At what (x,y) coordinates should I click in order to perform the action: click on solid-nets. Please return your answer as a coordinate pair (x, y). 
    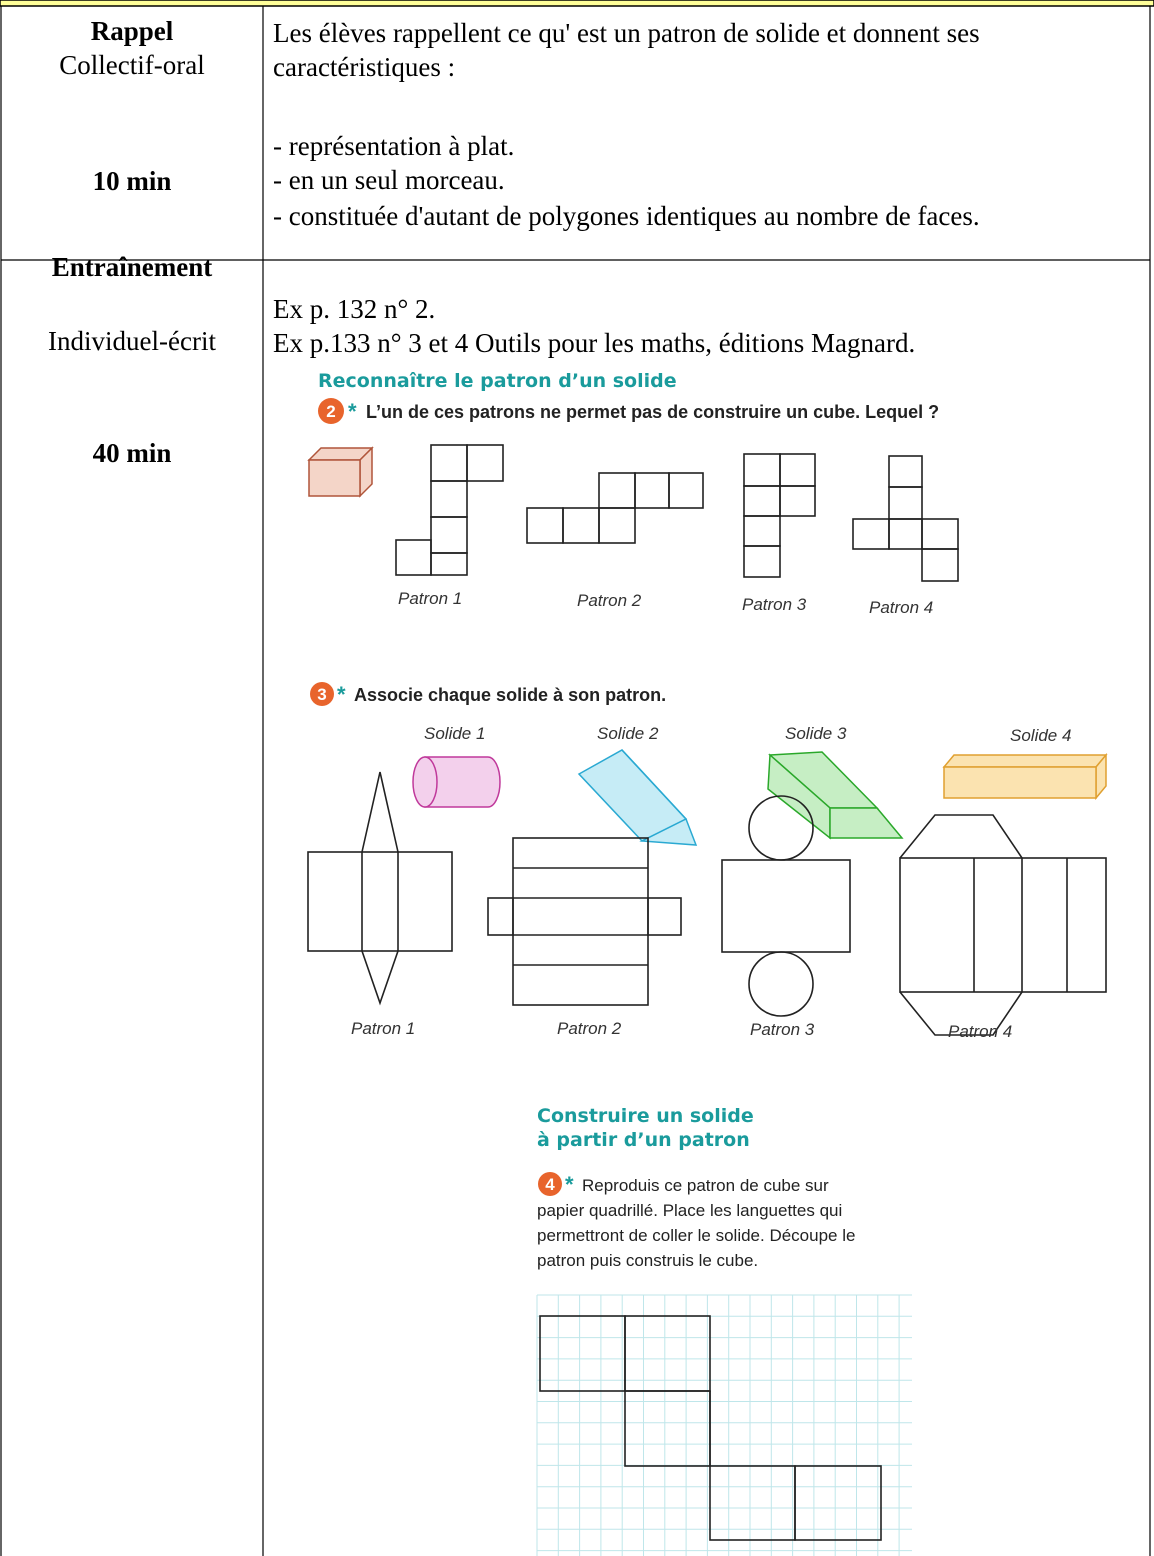
    Looking at the image, I should click on (707, 903).